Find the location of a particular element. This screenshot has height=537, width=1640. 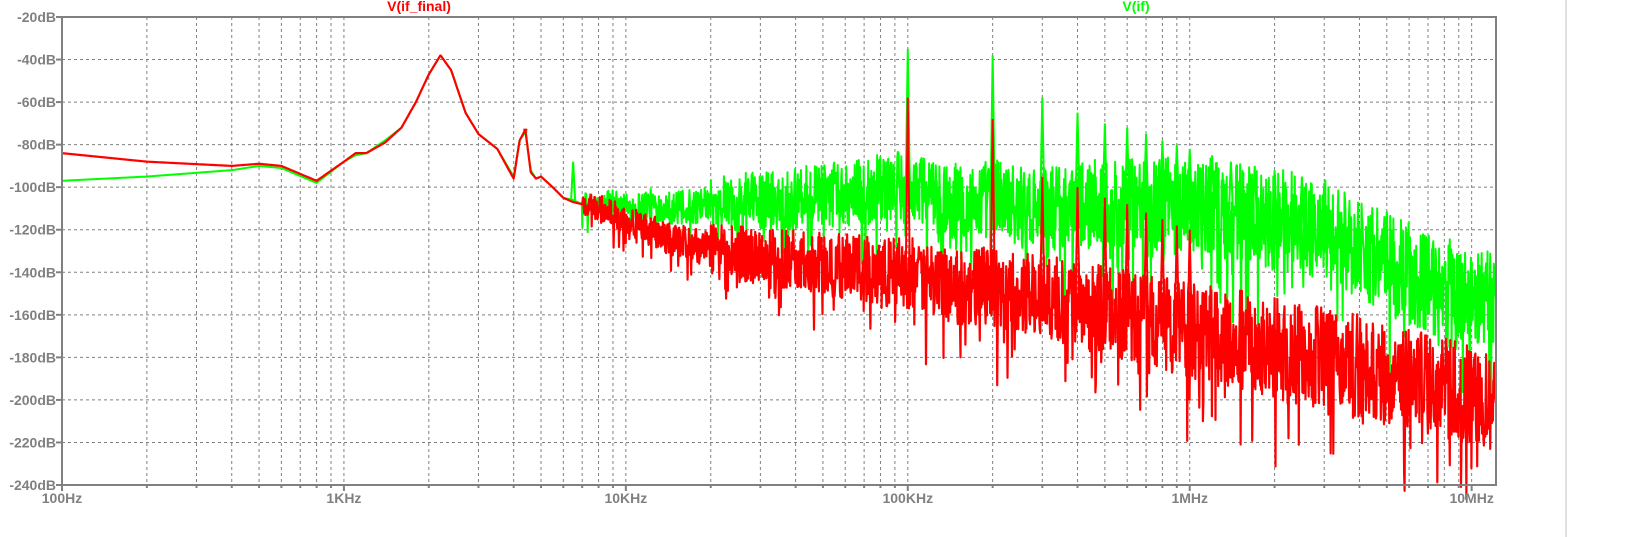

legend-v-if-final: V(if_final) is located at coordinates (419, 7).